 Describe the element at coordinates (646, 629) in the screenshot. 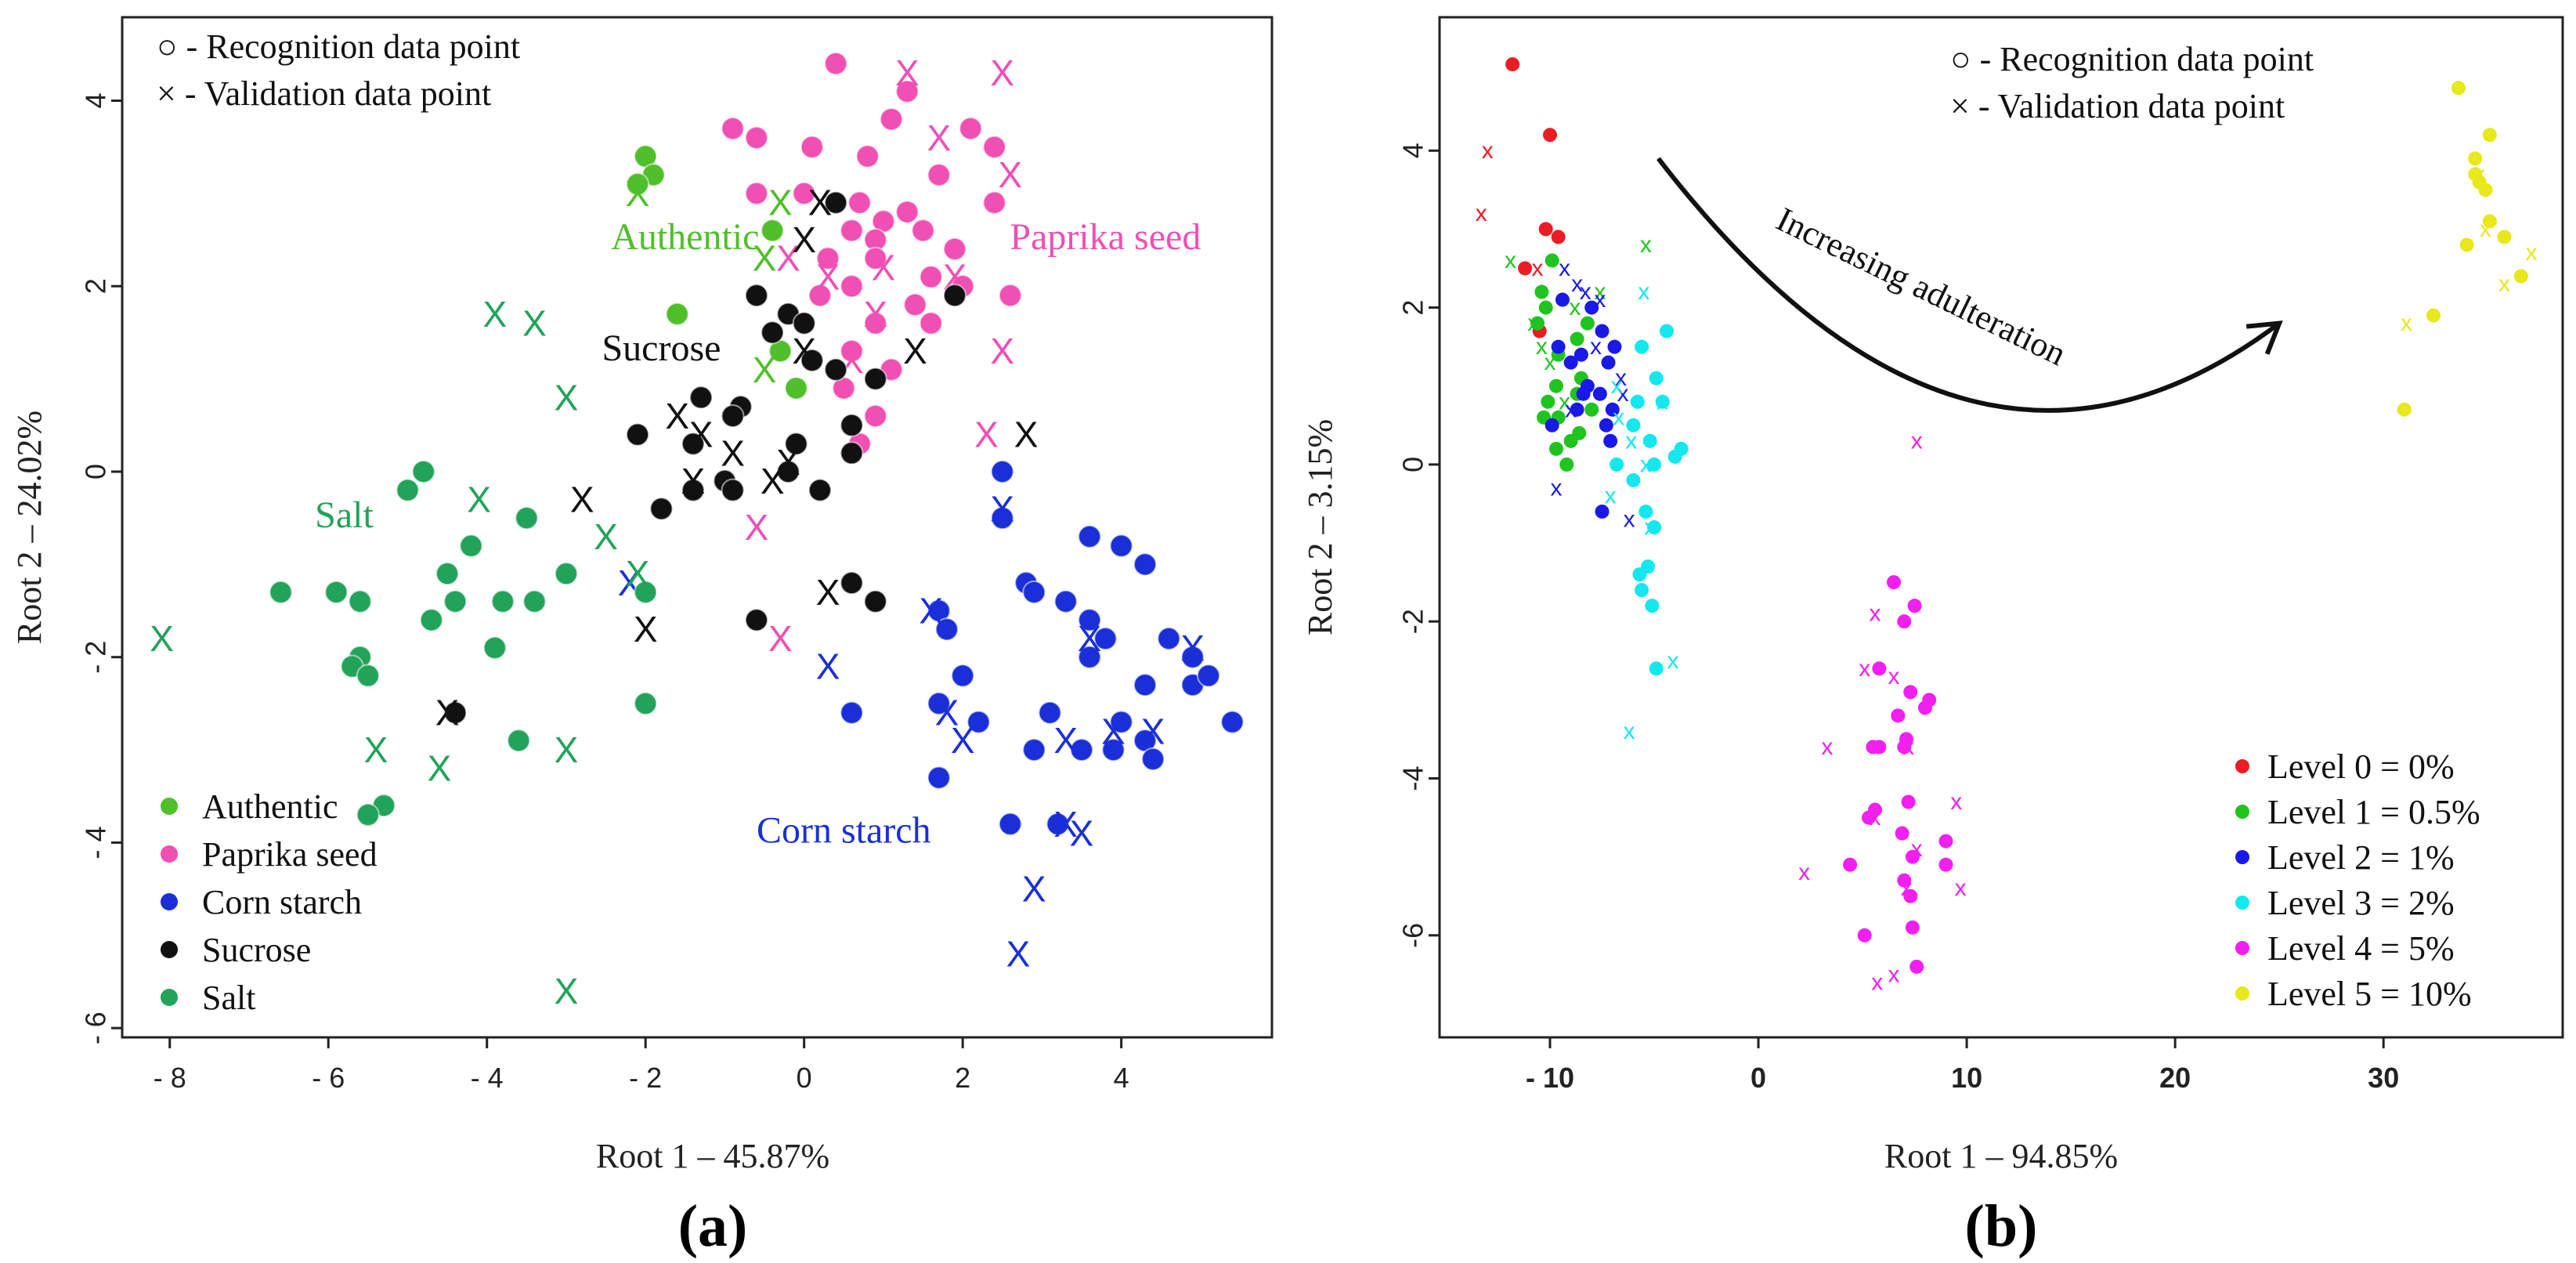

I see `point-sucrose-validation-13: X` at that location.